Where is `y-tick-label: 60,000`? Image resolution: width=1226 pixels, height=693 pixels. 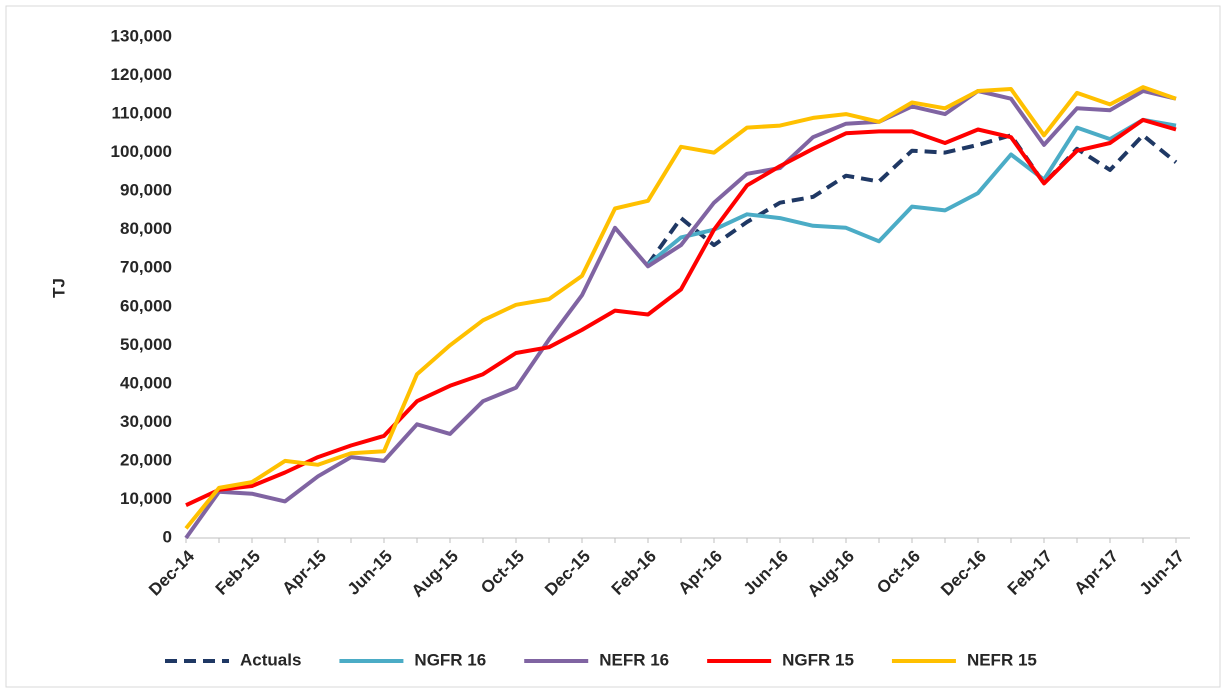
y-tick-label: 60,000 is located at coordinates (146, 305).